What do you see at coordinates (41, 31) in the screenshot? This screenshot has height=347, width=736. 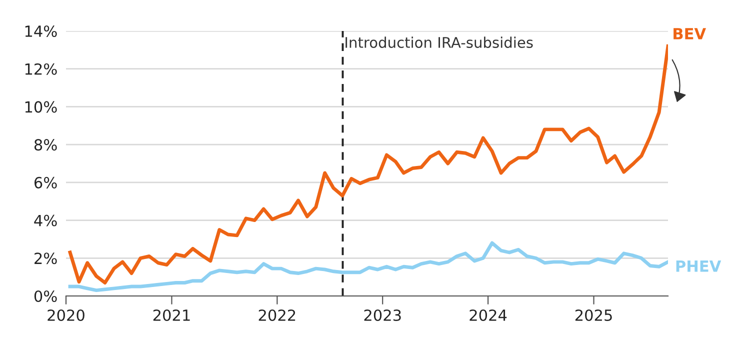 I see `y-tick-label: 14%` at bounding box center [41, 31].